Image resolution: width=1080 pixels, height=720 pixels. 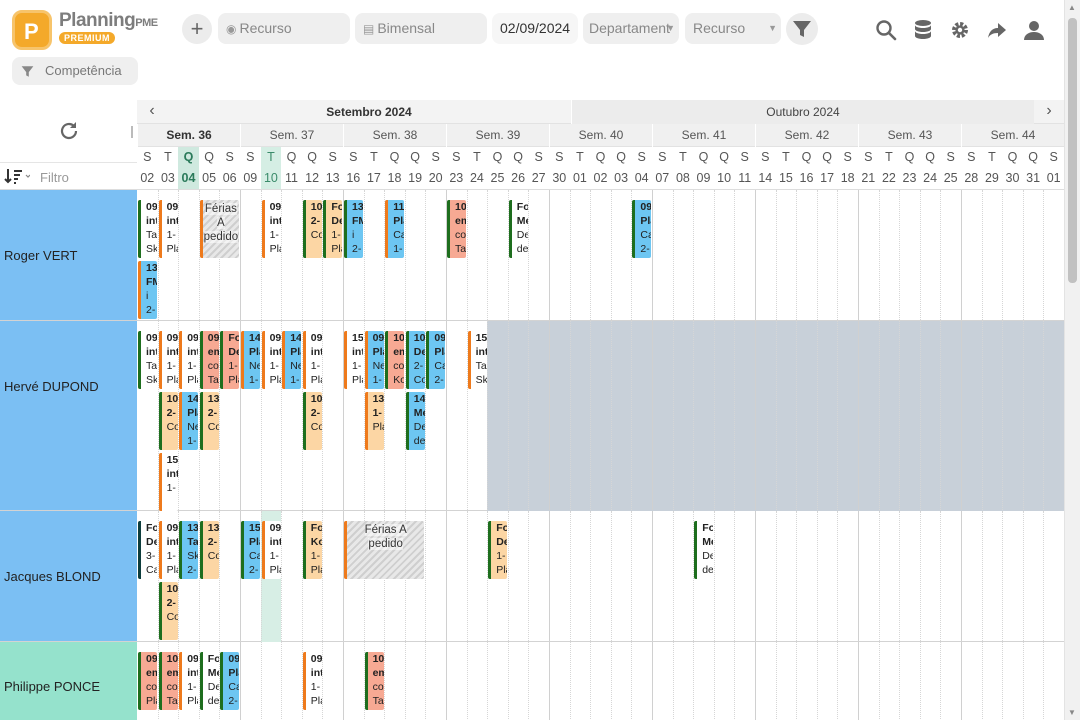 I want to click on task-block: Fo Ko 1- Pla, so click(x=312, y=550).